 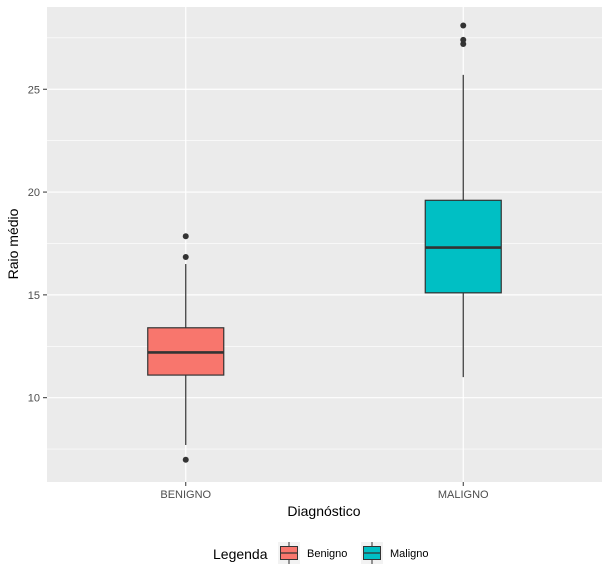 What do you see at coordinates (34, 193) in the screenshot?
I see `y-tick-label: 20` at bounding box center [34, 193].